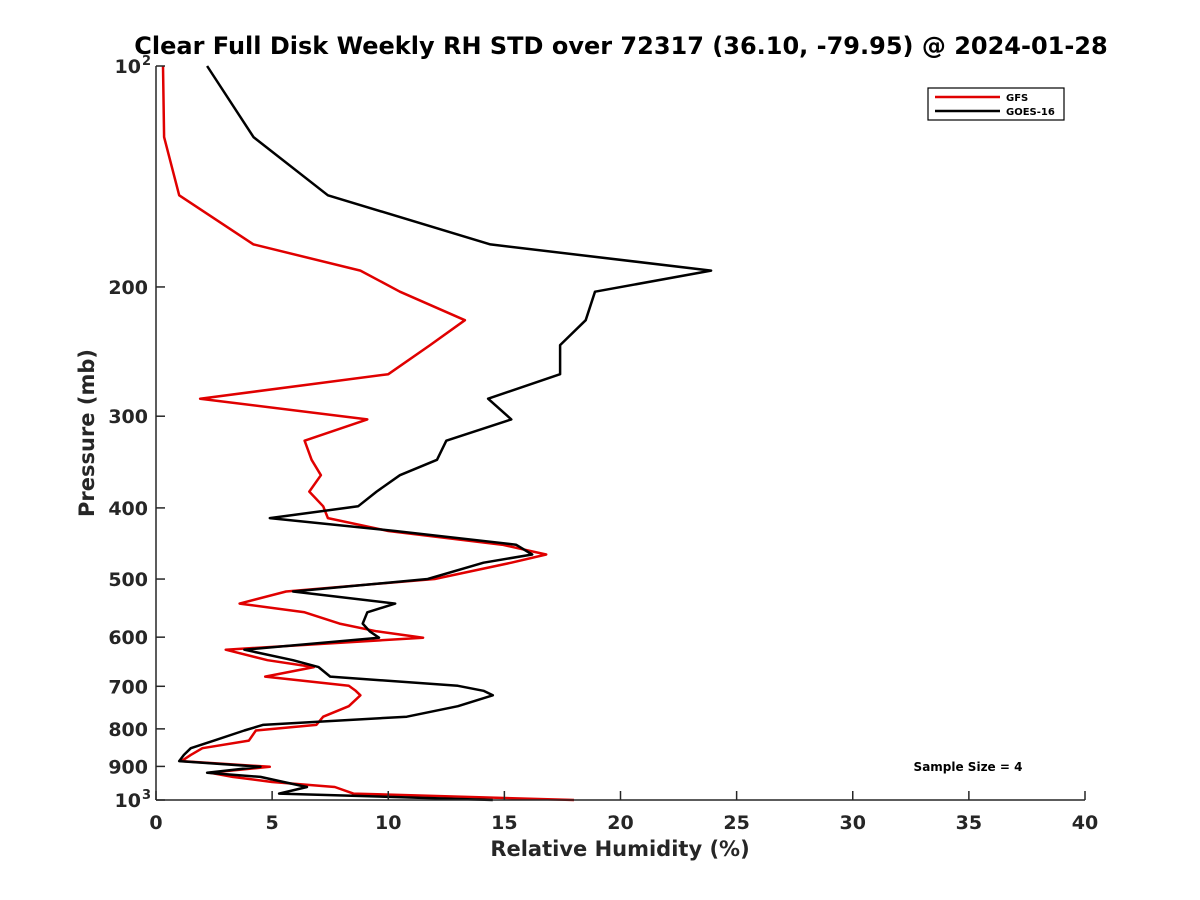 This screenshot has width=1200, height=900. What do you see at coordinates (146, 61) in the screenshot?
I see `y-tick-exponent: 2` at bounding box center [146, 61].